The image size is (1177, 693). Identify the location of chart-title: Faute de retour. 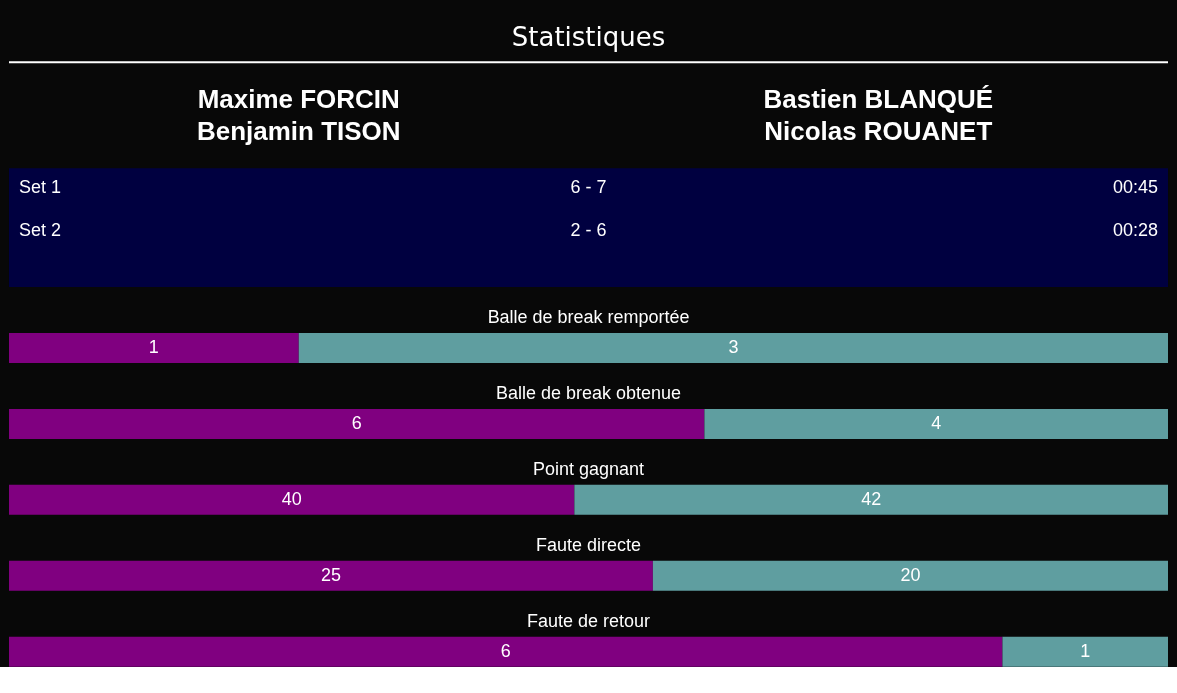
(588, 620).